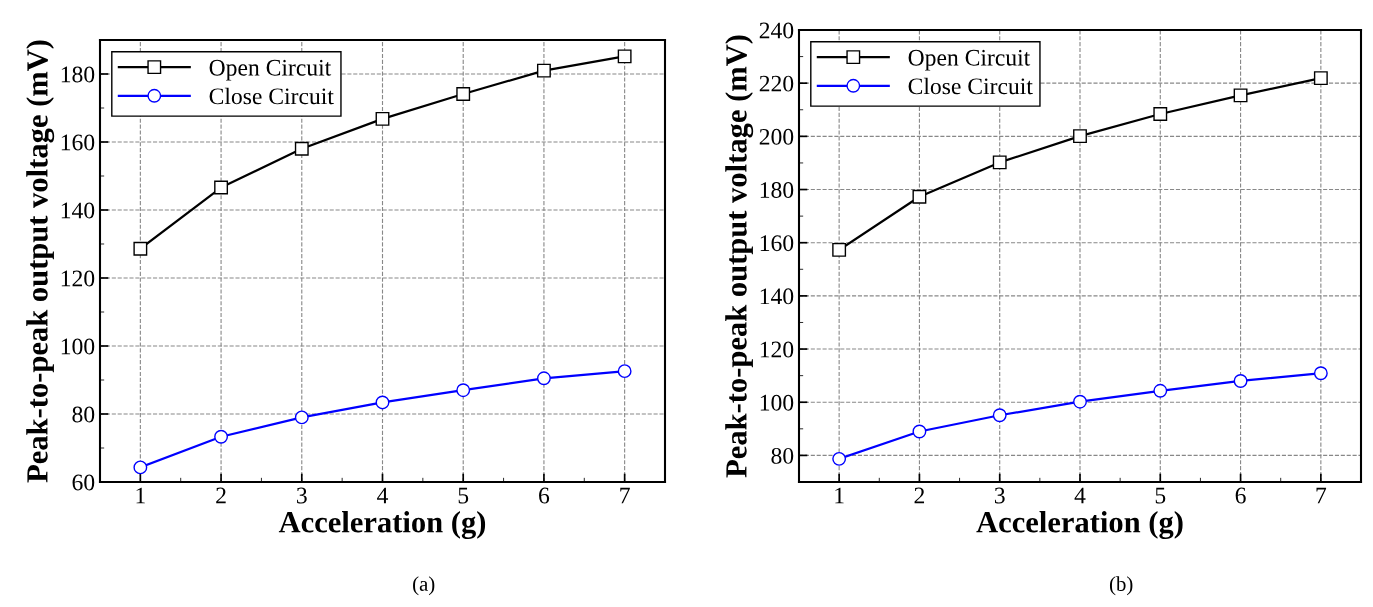  I want to click on y-tick-label: 240, so click(776, 30).